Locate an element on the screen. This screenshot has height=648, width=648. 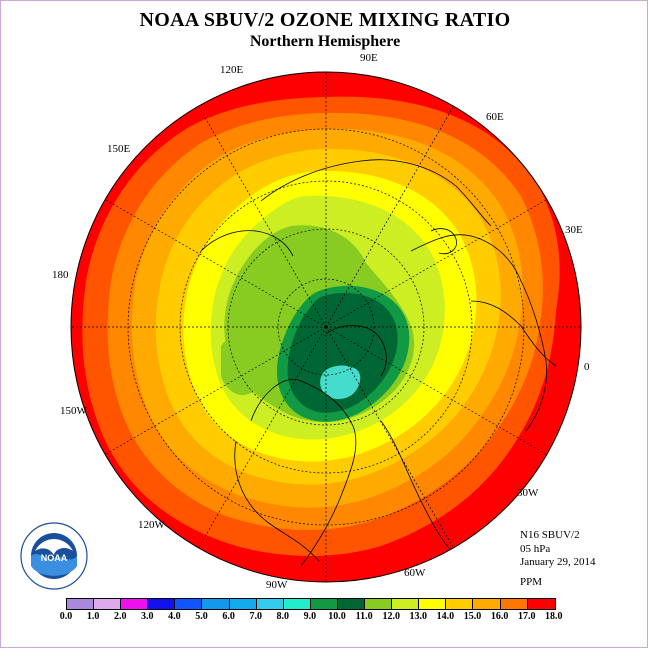
lon-label-120w: 120W is located at coordinates (151, 525).